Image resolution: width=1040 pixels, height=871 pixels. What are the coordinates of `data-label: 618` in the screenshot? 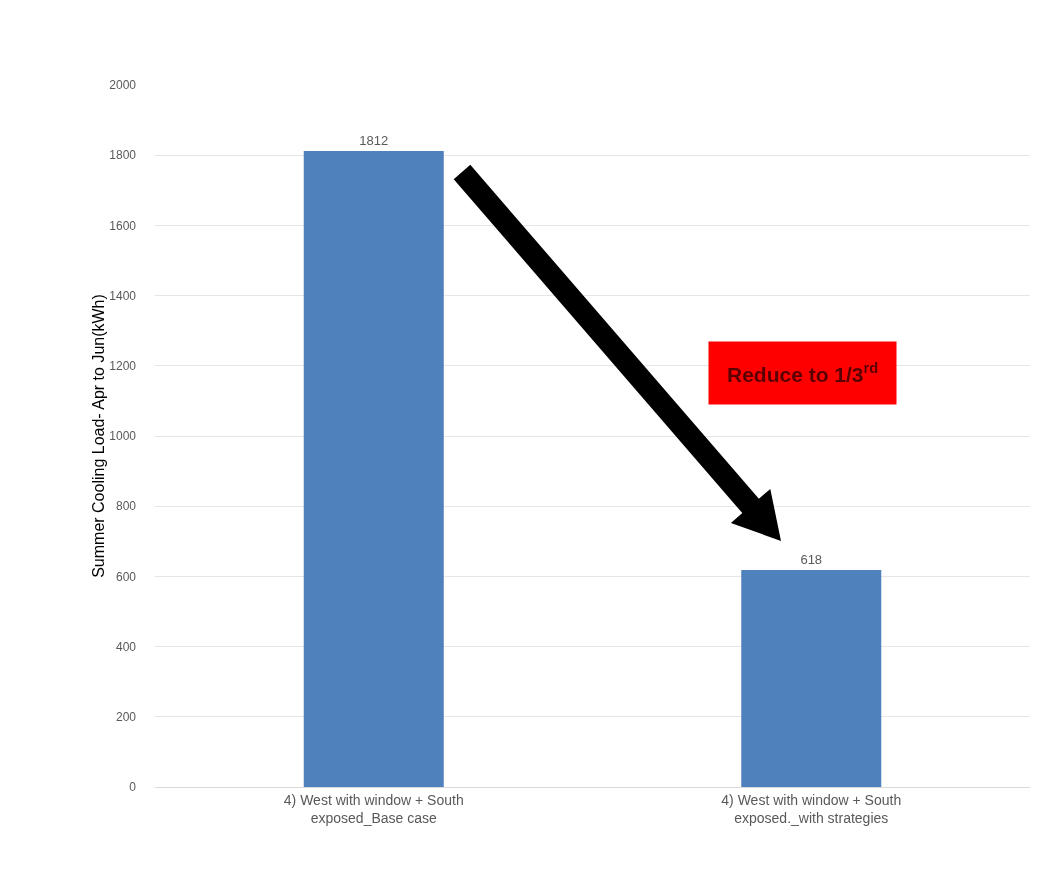 It's located at (811, 560).